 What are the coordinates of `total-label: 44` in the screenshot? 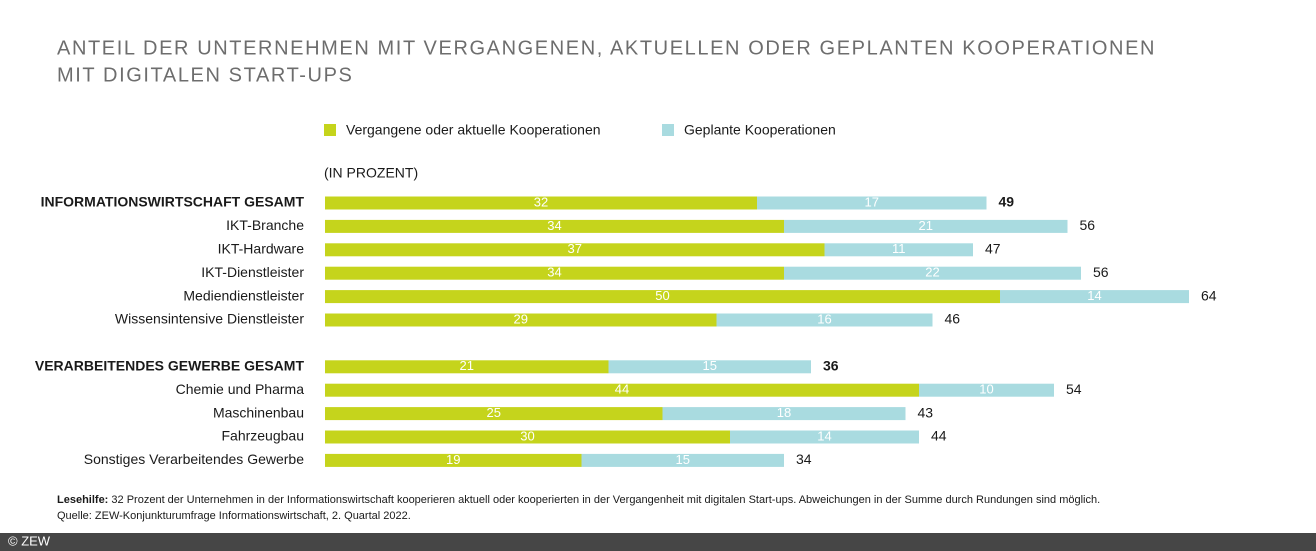 It's located at (939, 436).